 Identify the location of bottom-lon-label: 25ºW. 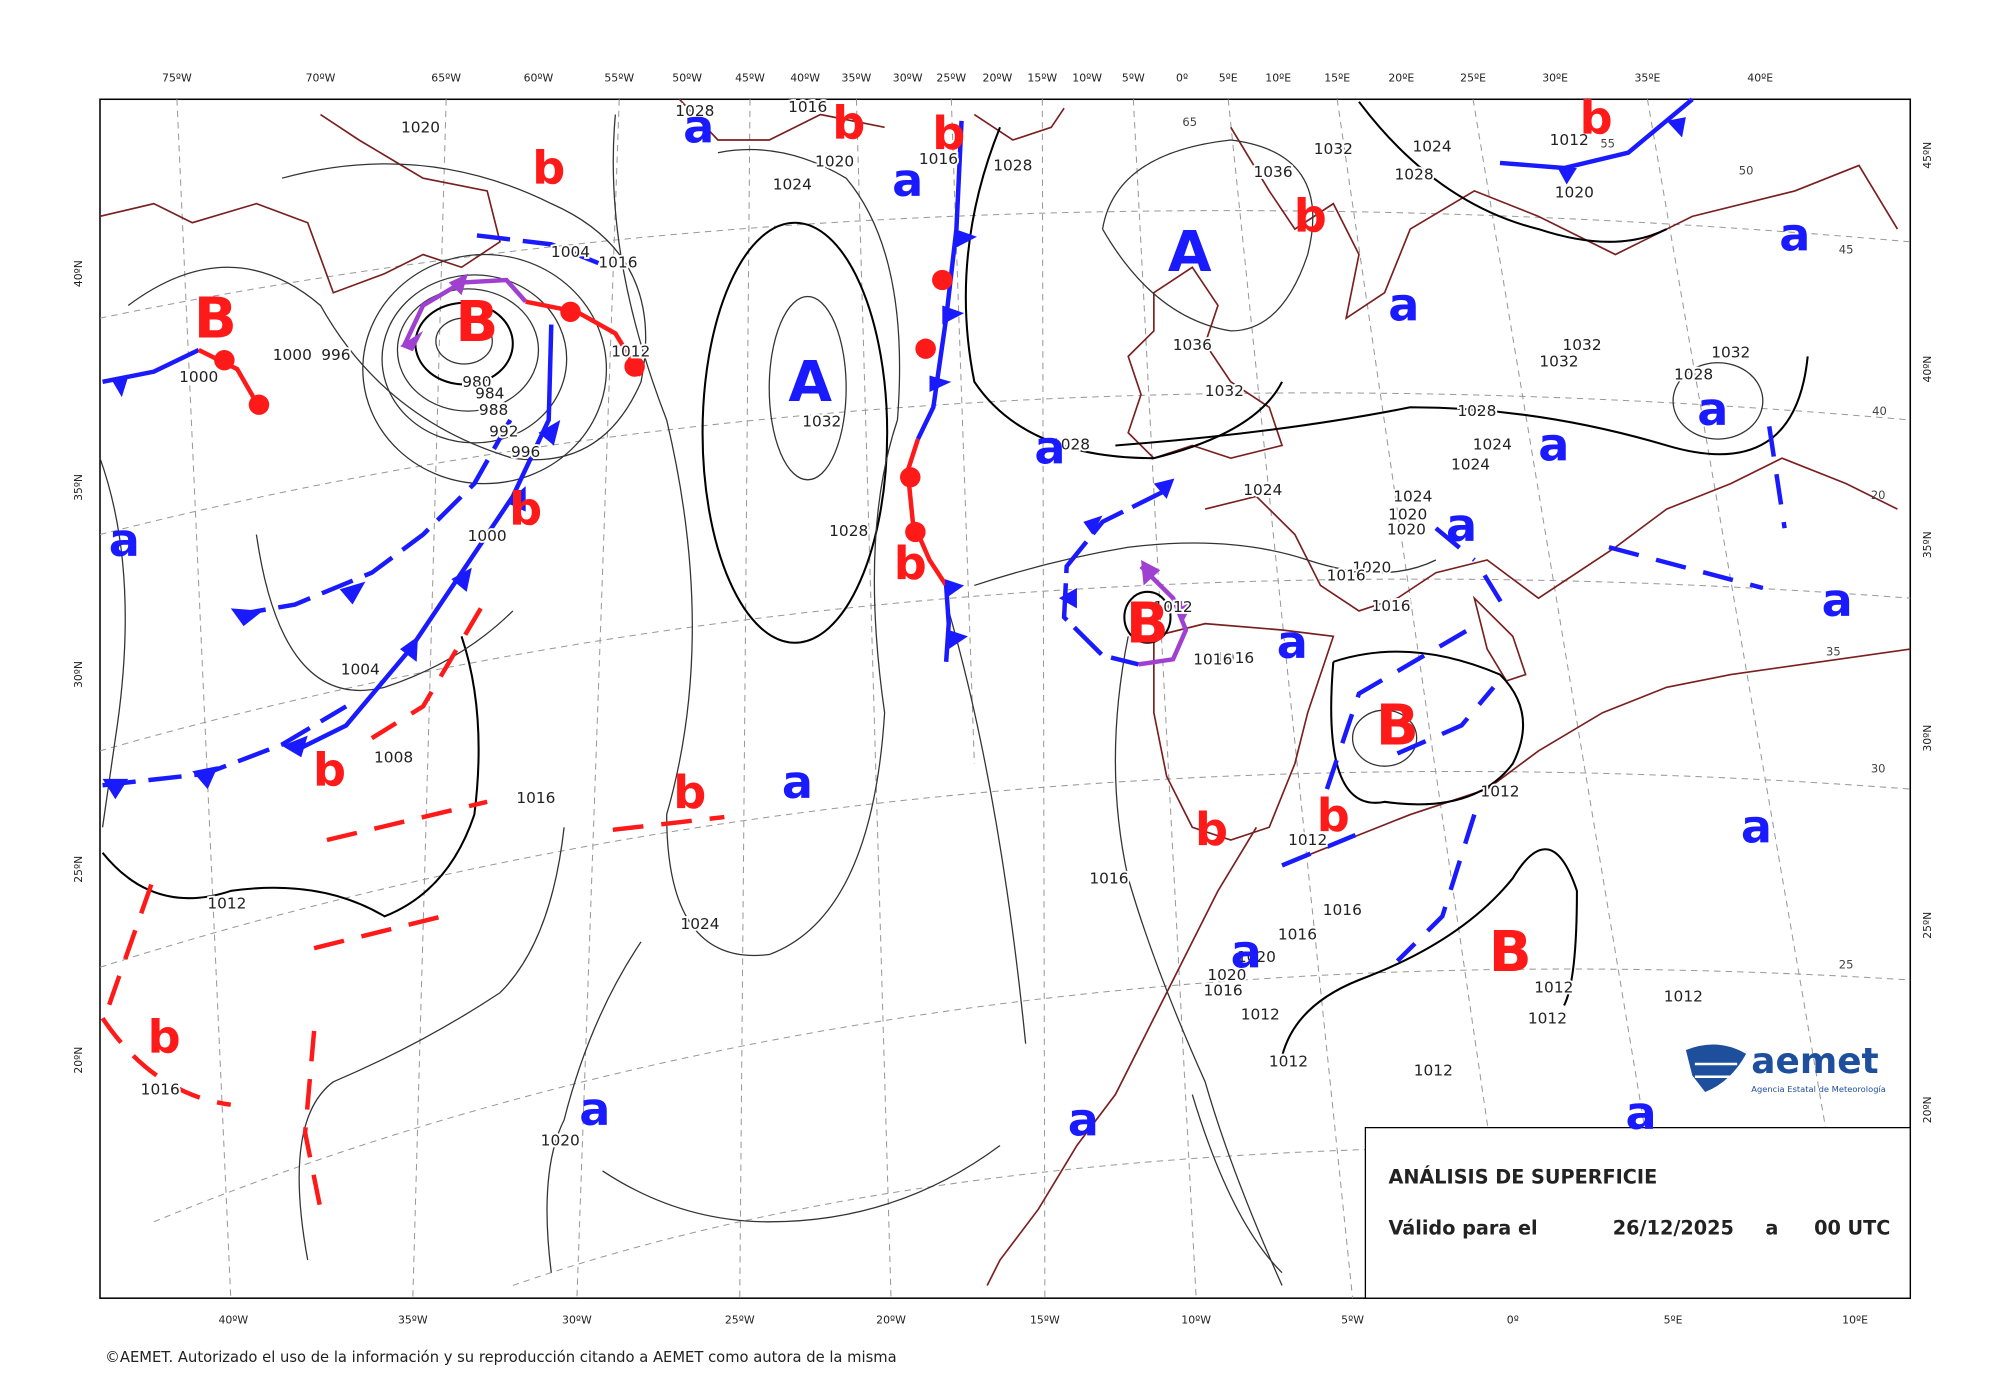
(740, 1320).